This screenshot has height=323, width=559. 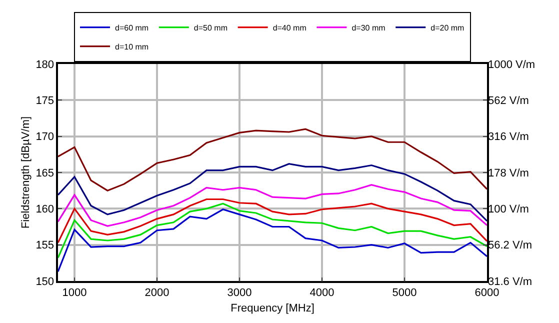 What do you see at coordinates (487, 292) in the screenshot?
I see `x-tick-label: 6000` at bounding box center [487, 292].